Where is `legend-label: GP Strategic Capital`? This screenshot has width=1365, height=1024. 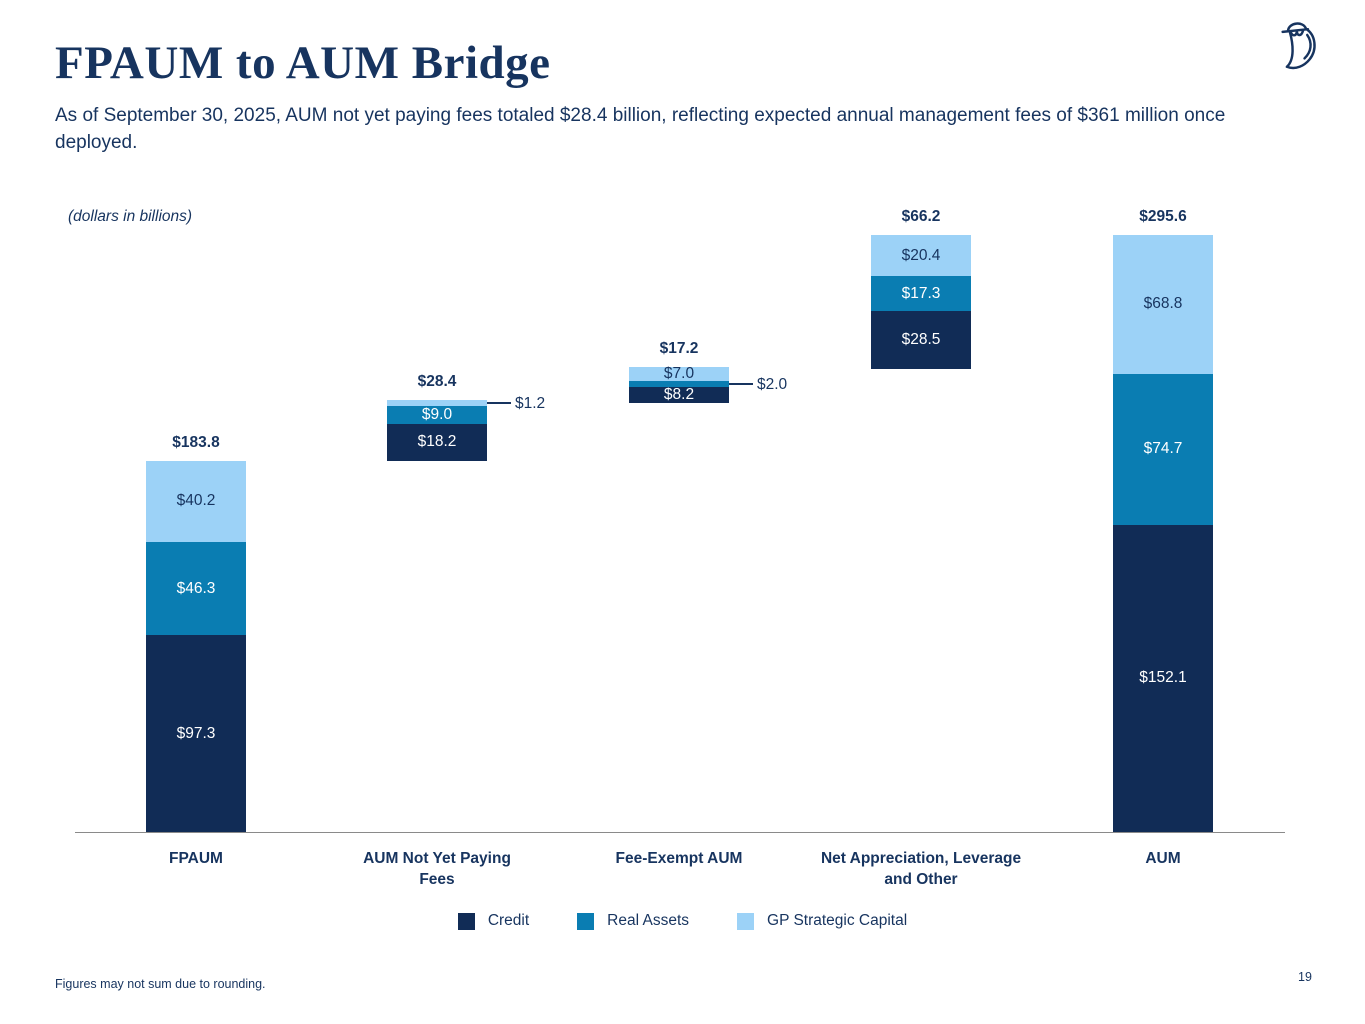
legend-label: GP Strategic Capital is located at coordinates (837, 920).